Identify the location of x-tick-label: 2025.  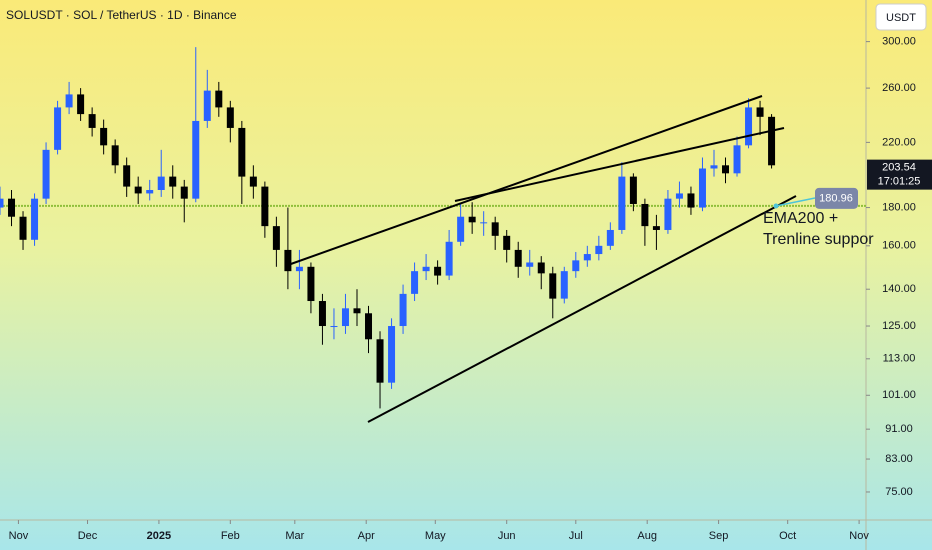
(159, 536).